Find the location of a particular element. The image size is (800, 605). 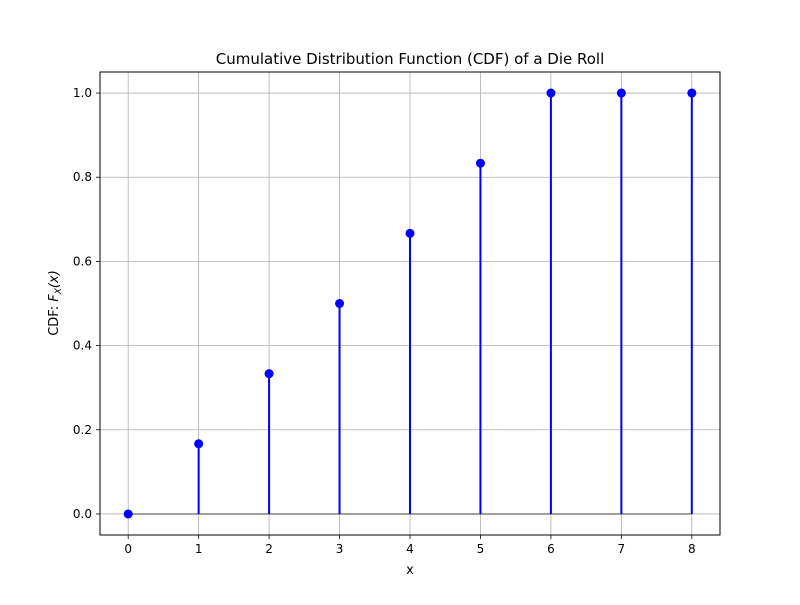

x-axis-ticks: 0 1 2 3 4 5 6 7 8 is located at coordinates (410, 545).